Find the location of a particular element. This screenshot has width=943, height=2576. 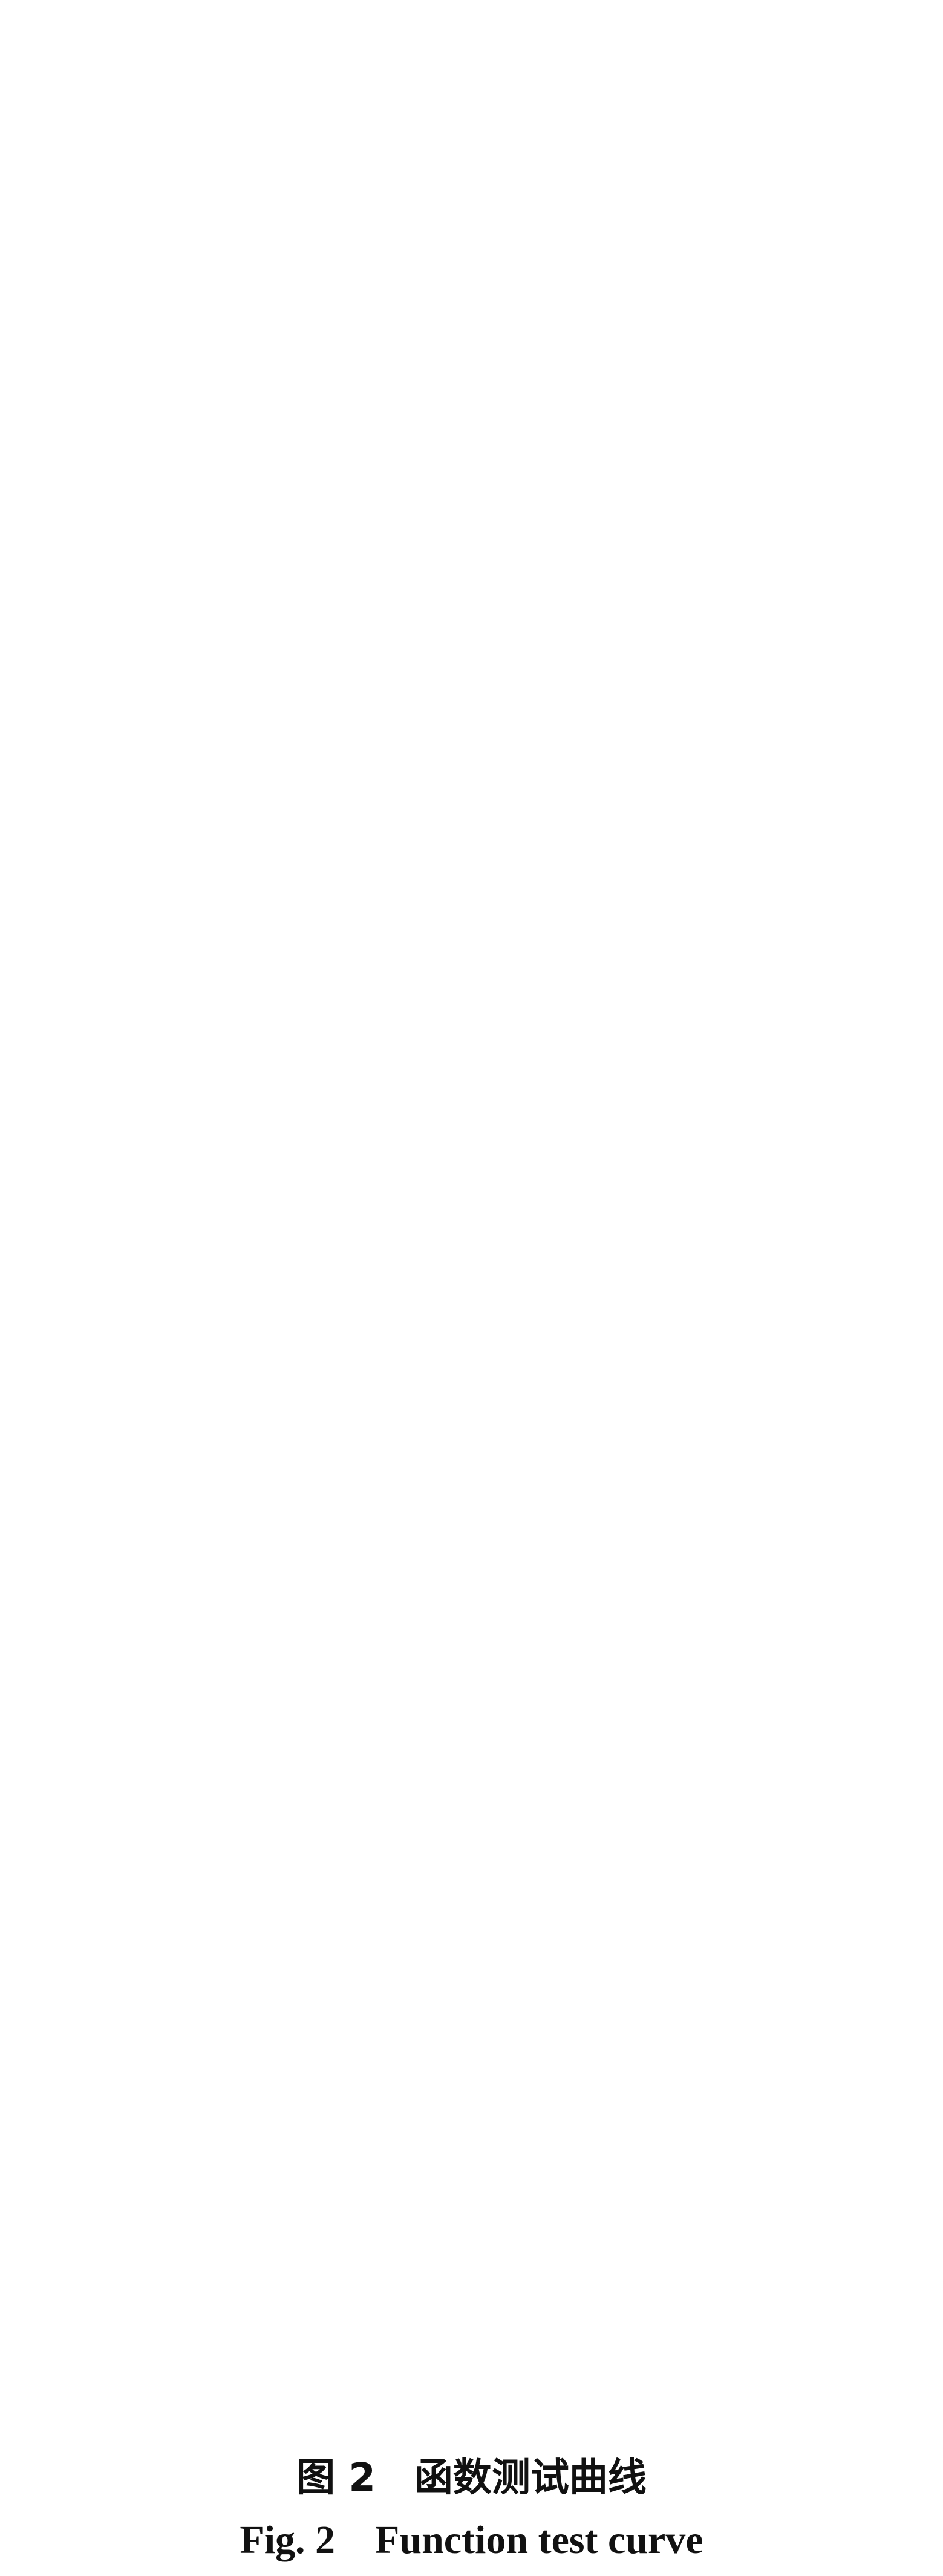

figure-caption-chinese: 图 2 函数测试曲线 is located at coordinates (471, 2478).